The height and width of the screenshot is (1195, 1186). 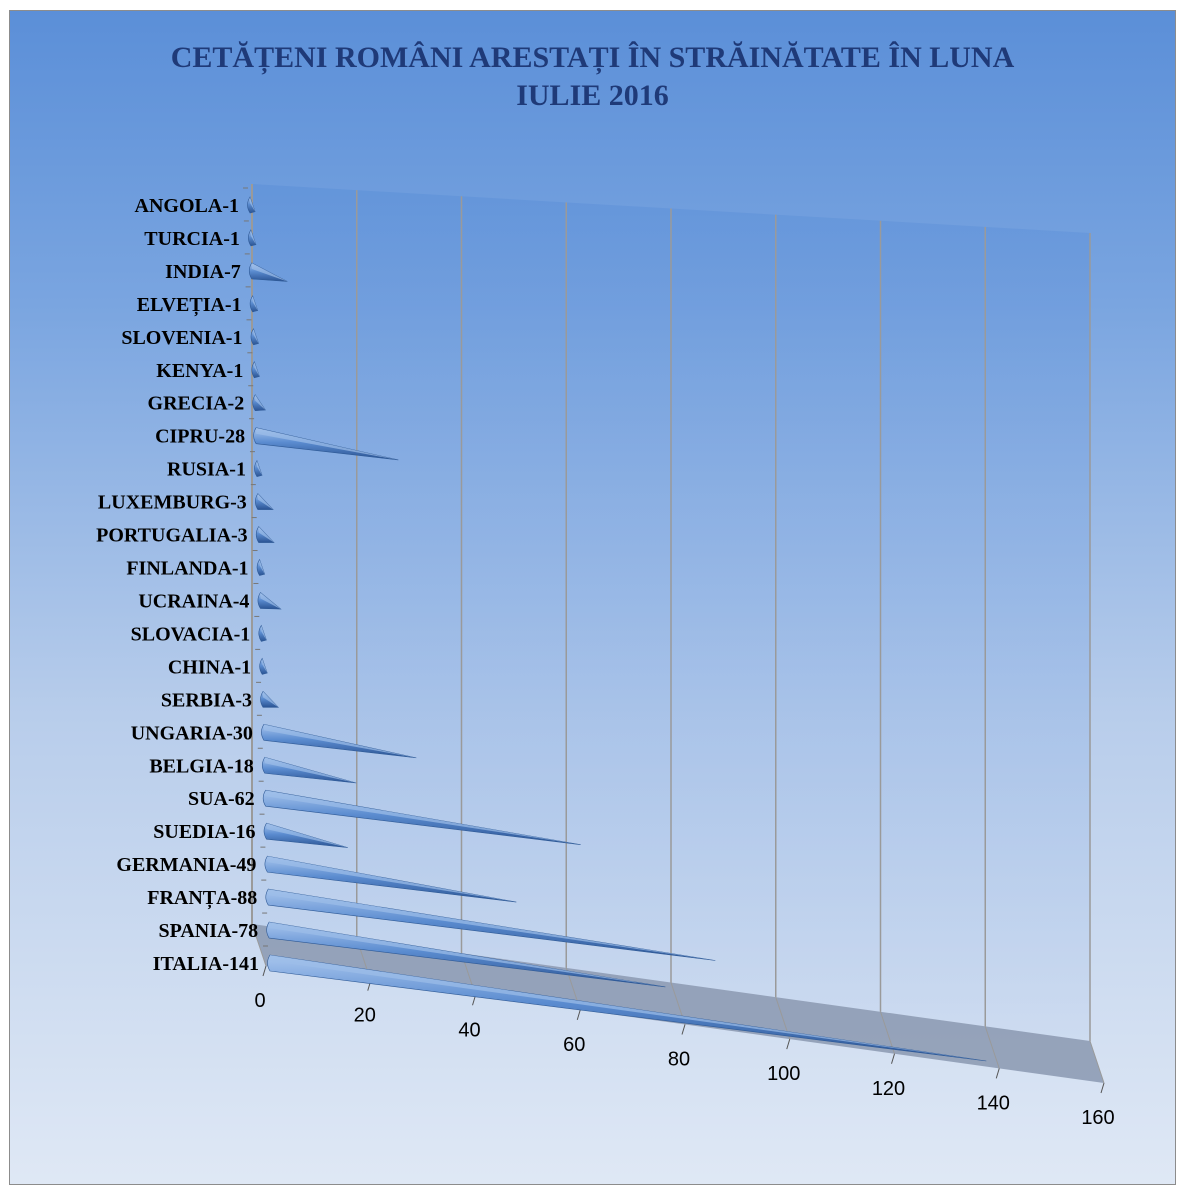 I want to click on x-tick-label: 100, so click(x=783, y=1074).